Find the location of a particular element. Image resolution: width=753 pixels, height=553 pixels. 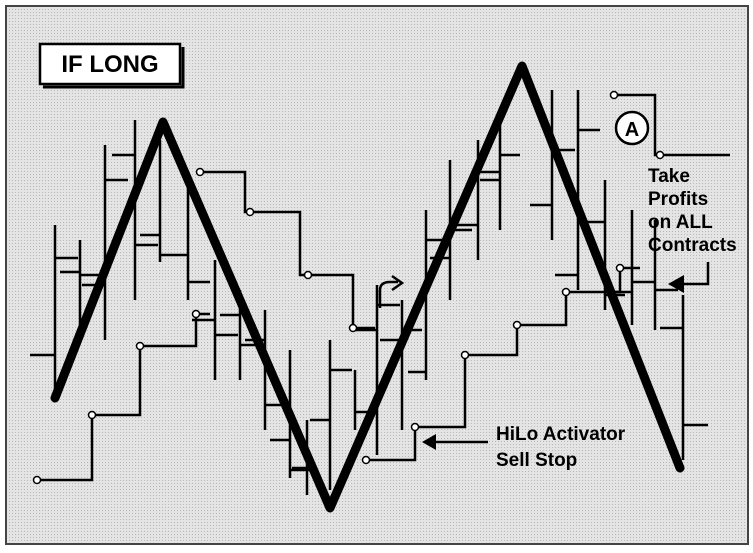

marker: A is located at coordinates (632, 130).